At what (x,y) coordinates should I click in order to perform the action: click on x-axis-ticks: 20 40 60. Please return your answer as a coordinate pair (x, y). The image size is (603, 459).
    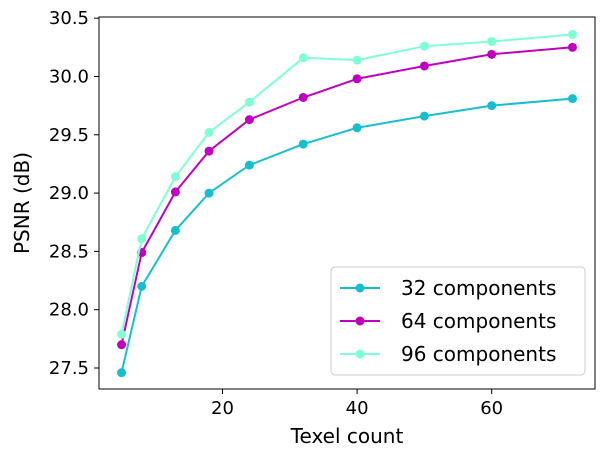
    Looking at the image, I should click on (357, 404).